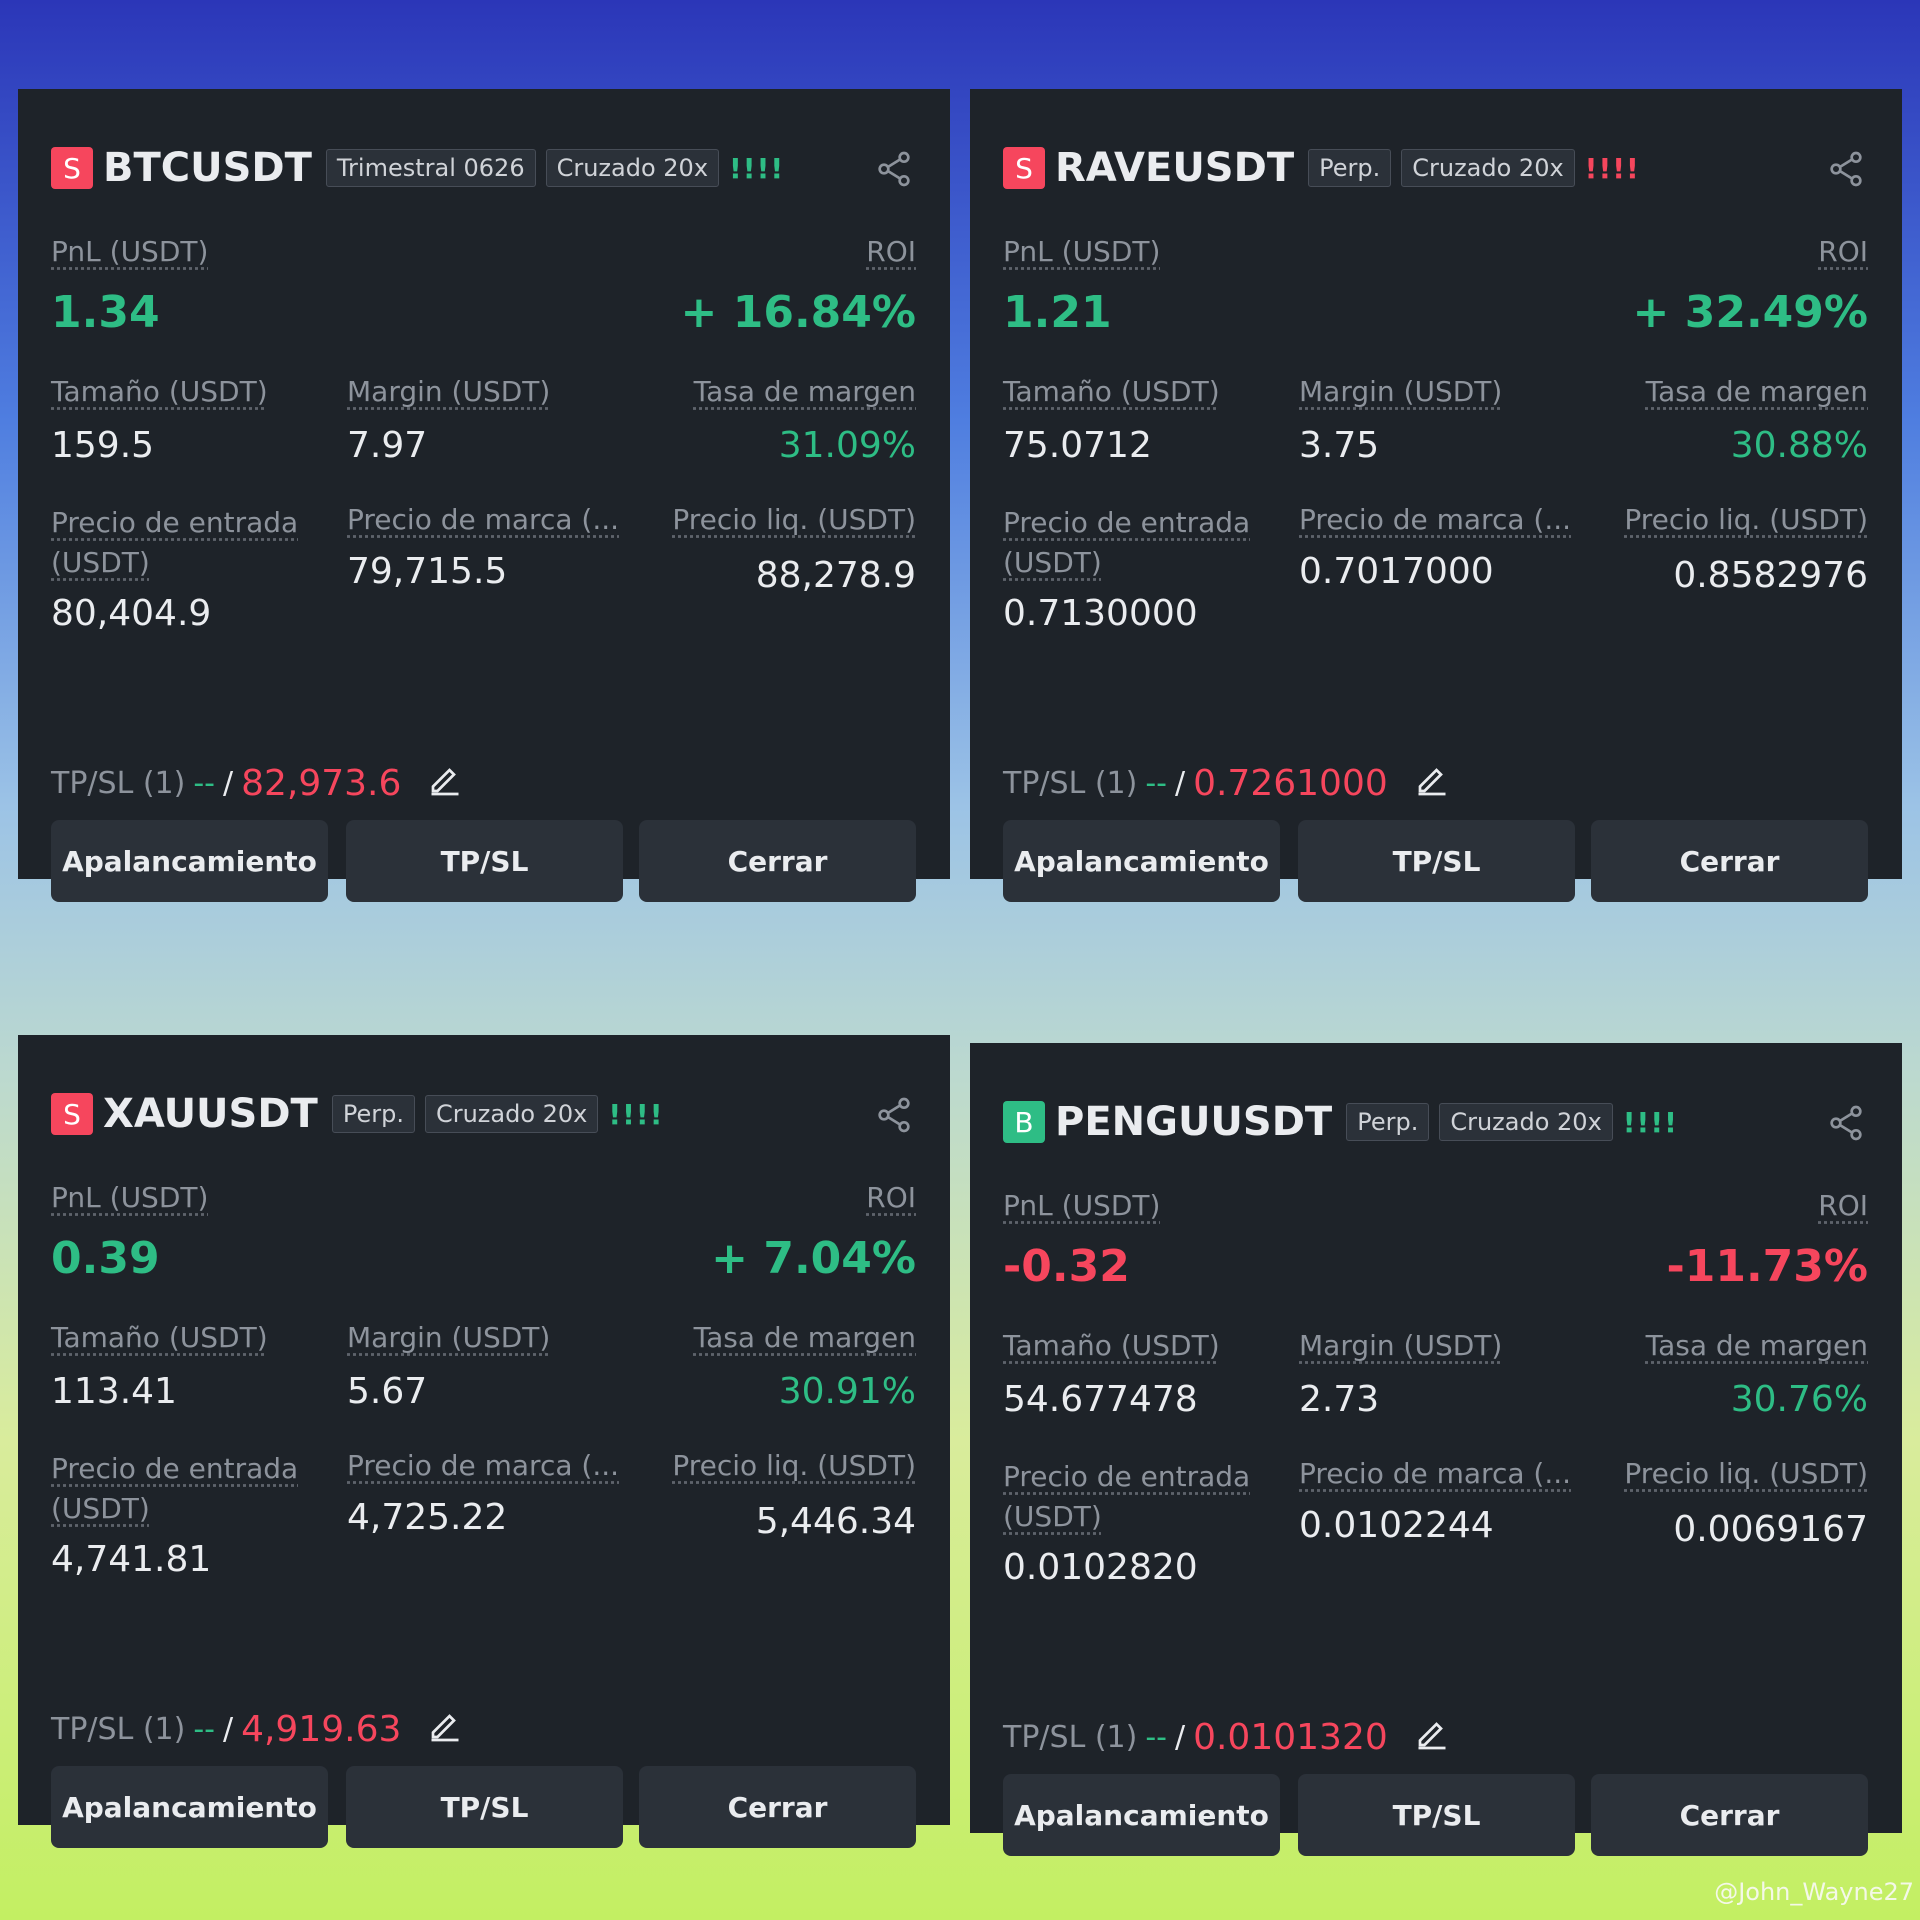 The image size is (1920, 1920). What do you see at coordinates (1396, 571) in the screenshot?
I see `mark-value: 0.7017000` at bounding box center [1396, 571].